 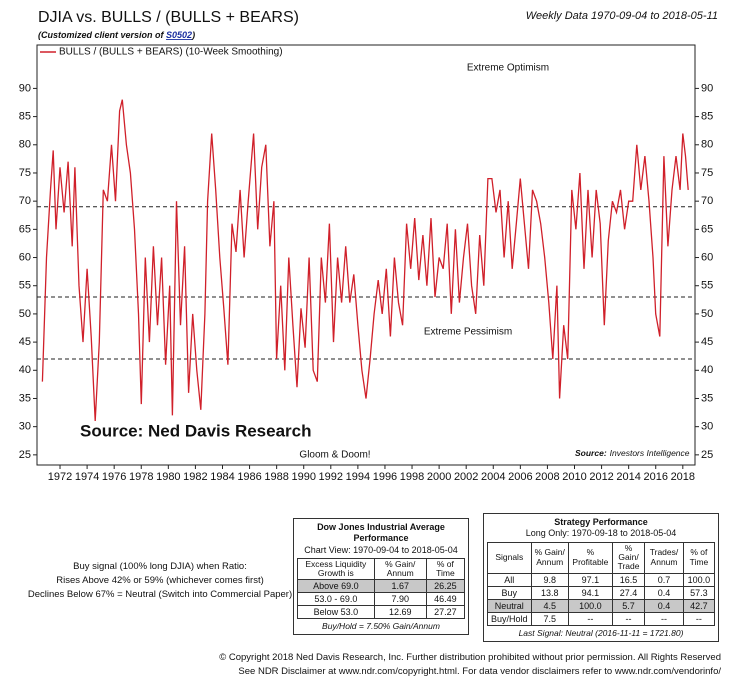 I want to click on subtitle-link: S0502, so click(x=179, y=35).